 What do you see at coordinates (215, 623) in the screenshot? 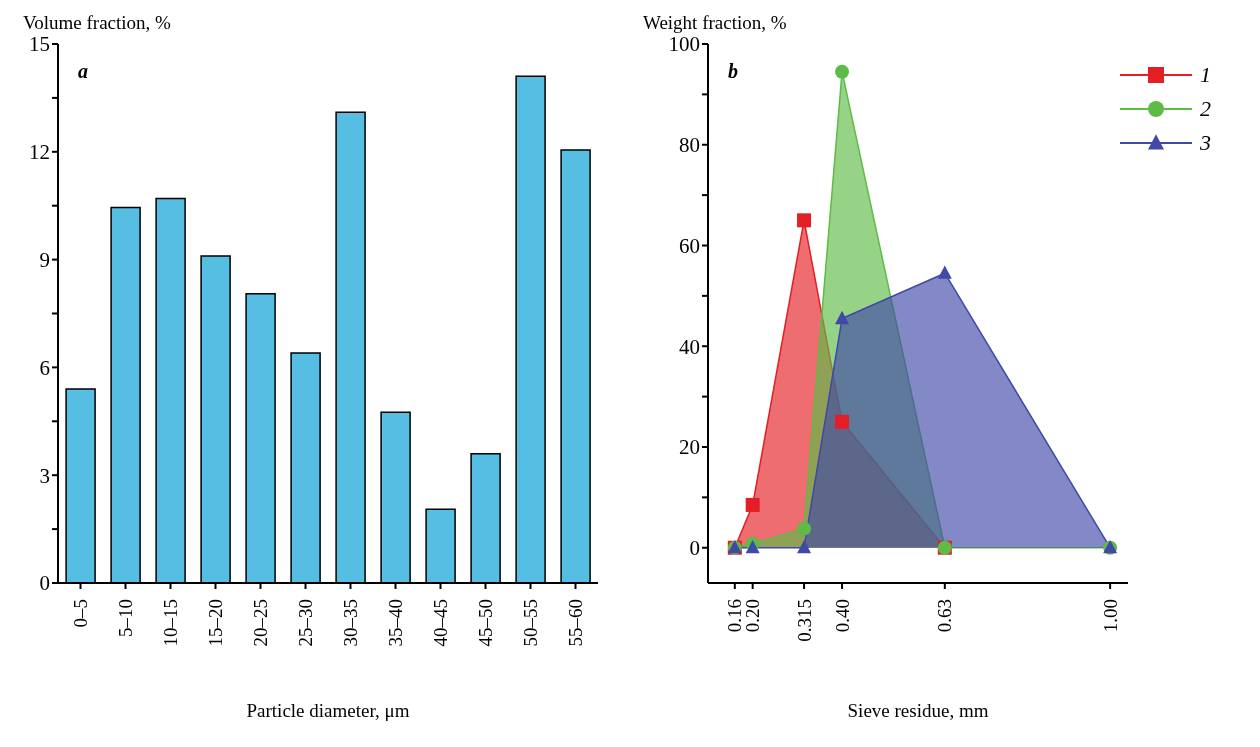
I see `x-tick-label: 15–20` at bounding box center [215, 623].